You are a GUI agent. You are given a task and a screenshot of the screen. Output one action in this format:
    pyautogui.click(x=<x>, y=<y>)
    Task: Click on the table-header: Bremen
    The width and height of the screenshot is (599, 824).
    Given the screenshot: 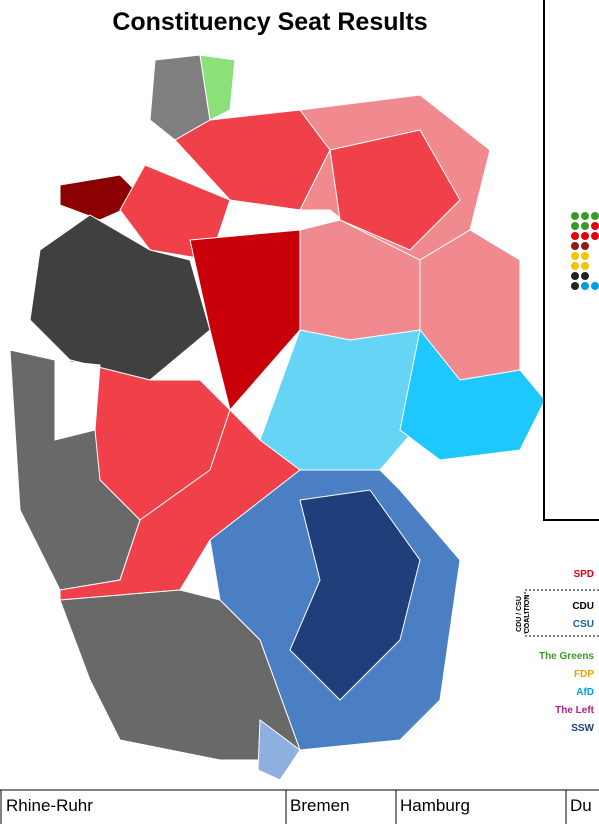 What is the action you would take?
    pyautogui.click(x=320, y=805)
    